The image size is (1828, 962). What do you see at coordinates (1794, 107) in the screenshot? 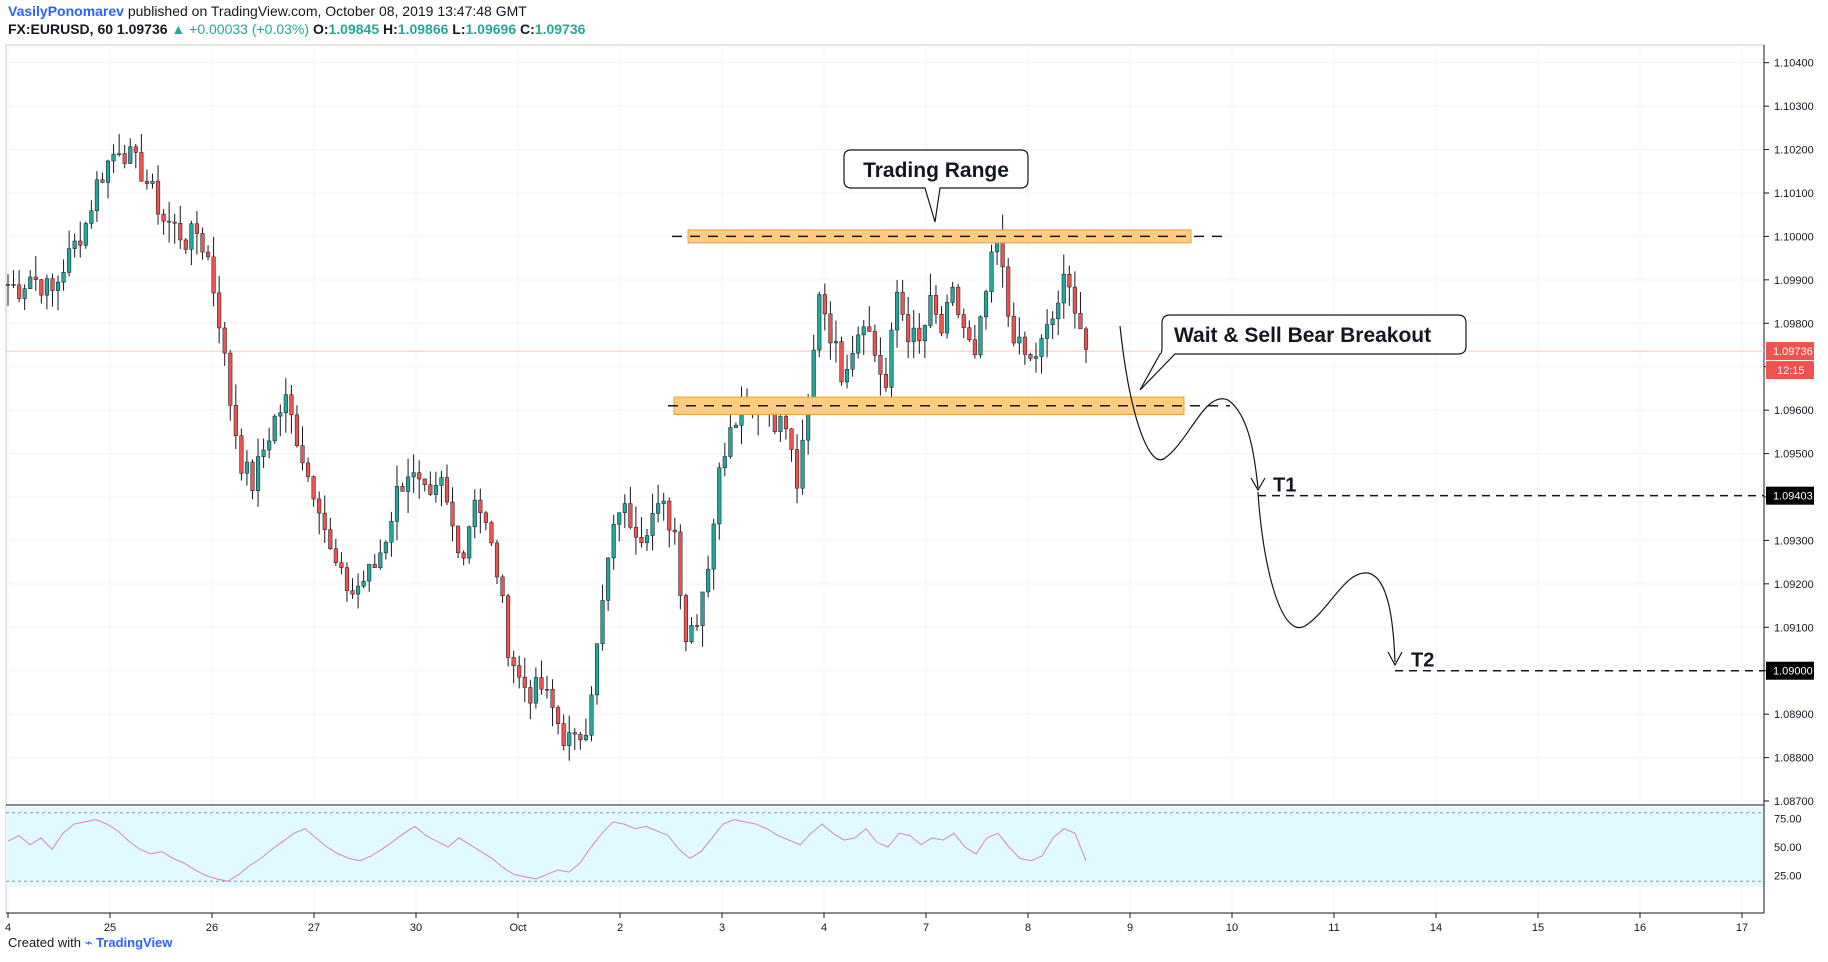
I see `y-tick-label: 1.10300` at bounding box center [1794, 107].